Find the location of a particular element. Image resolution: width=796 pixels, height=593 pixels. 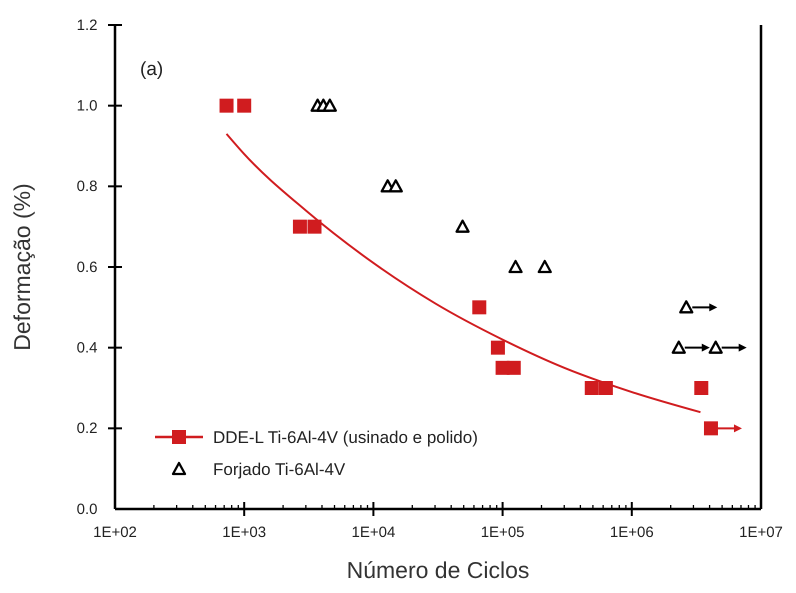

x-tick-label: 1E+02 is located at coordinates (115, 532).